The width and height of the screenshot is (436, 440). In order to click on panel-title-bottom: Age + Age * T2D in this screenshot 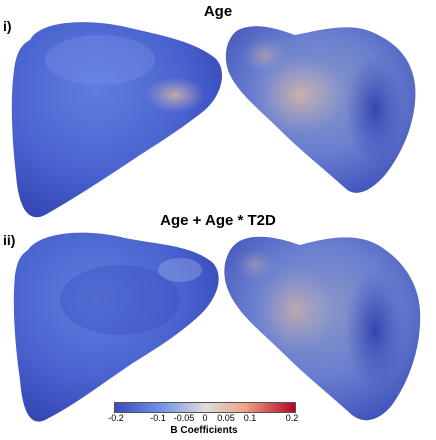, I will do `click(218, 220)`.